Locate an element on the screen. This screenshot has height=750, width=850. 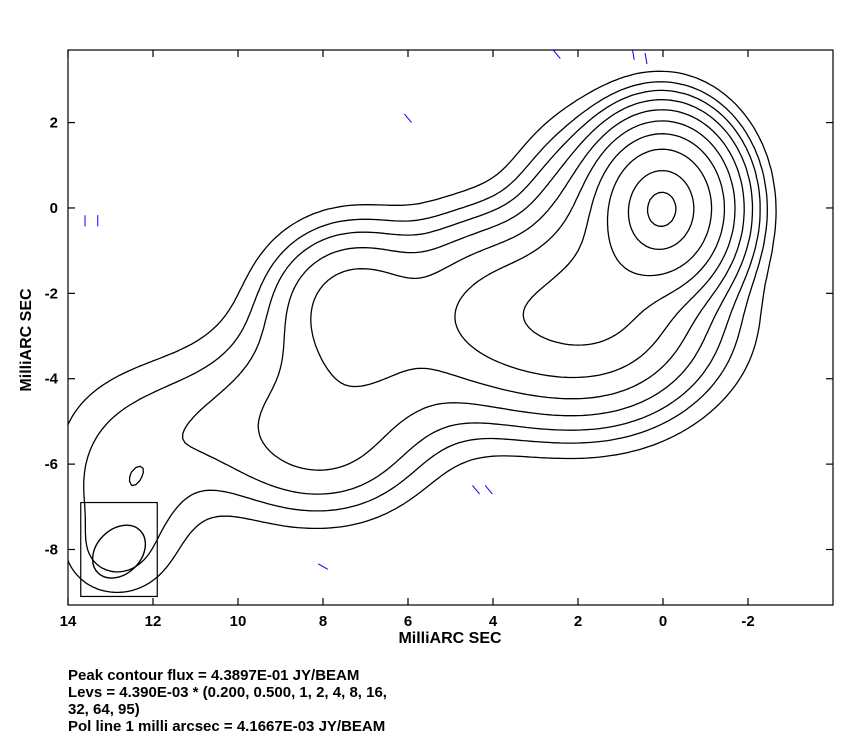
x-tick-labels: 14 12 10 8 6 4 2 0 -2 is located at coordinates (407, 621).